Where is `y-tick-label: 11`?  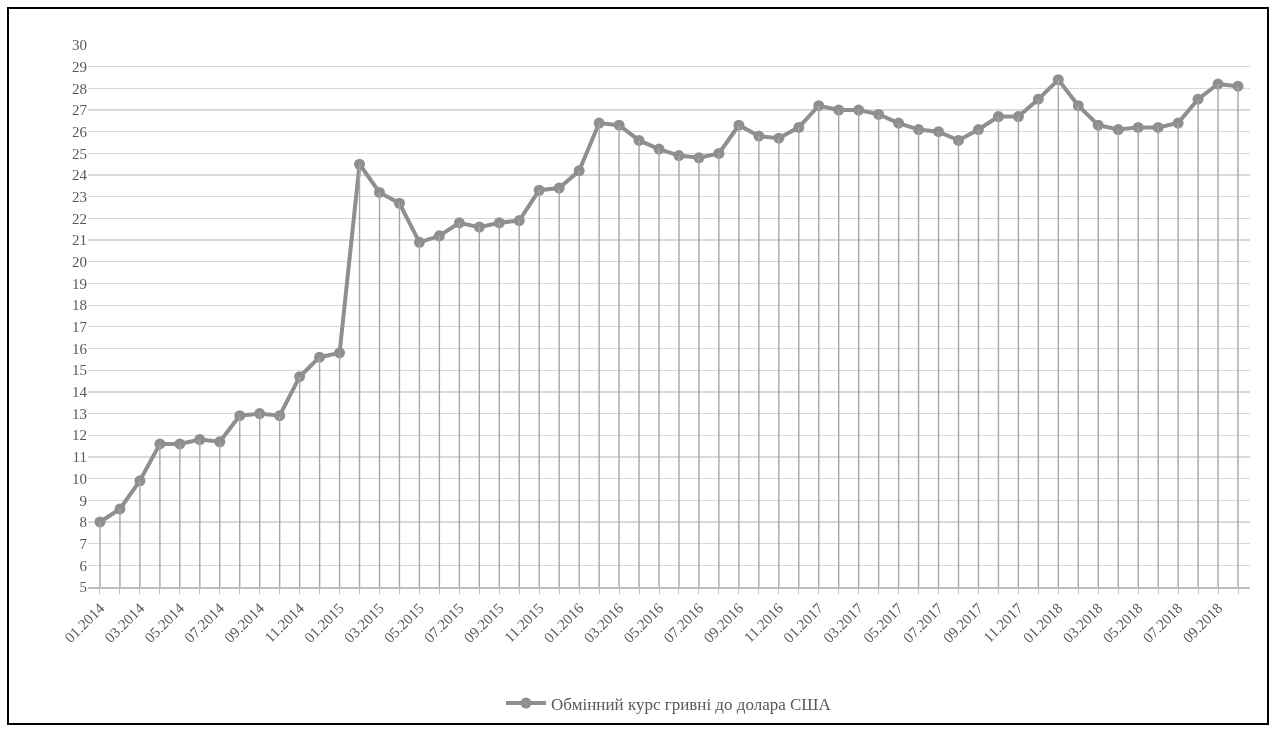 y-tick-label: 11 is located at coordinates (79, 457).